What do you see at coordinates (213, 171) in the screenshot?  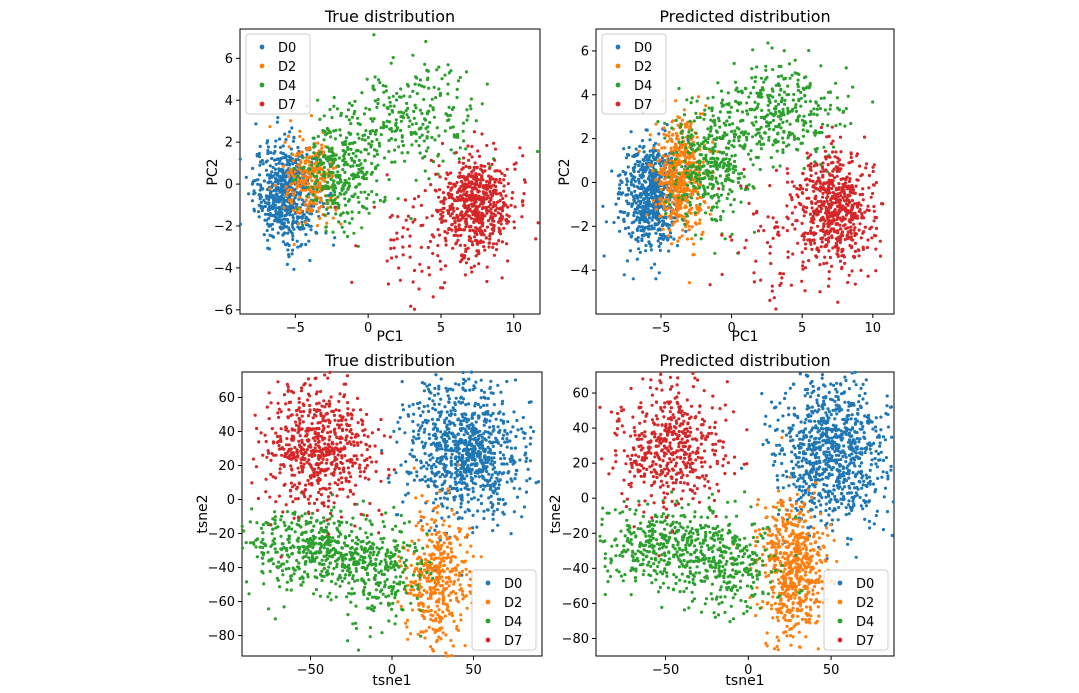 I see `y-axis-label: PC2` at bounding box center [213, 171].